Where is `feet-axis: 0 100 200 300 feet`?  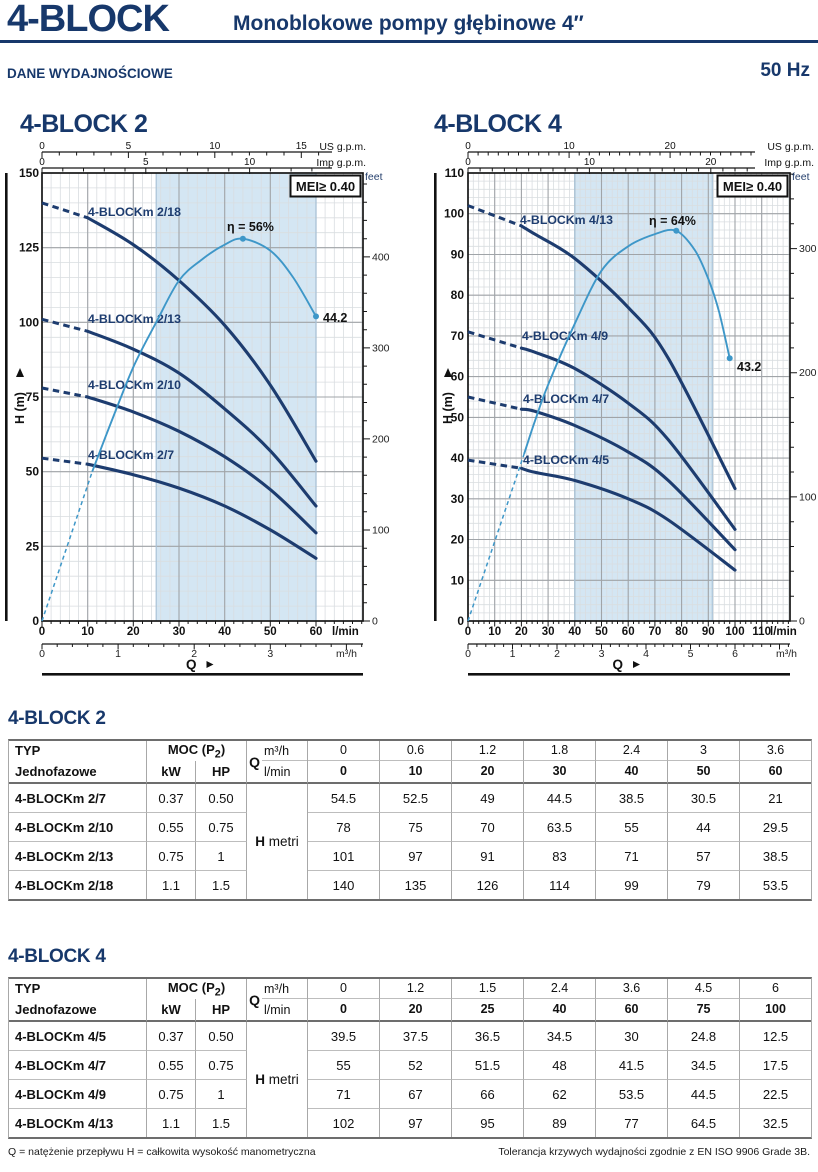 feet-axis: 0 100 200 300 feet is located at coordinates (803, 399).